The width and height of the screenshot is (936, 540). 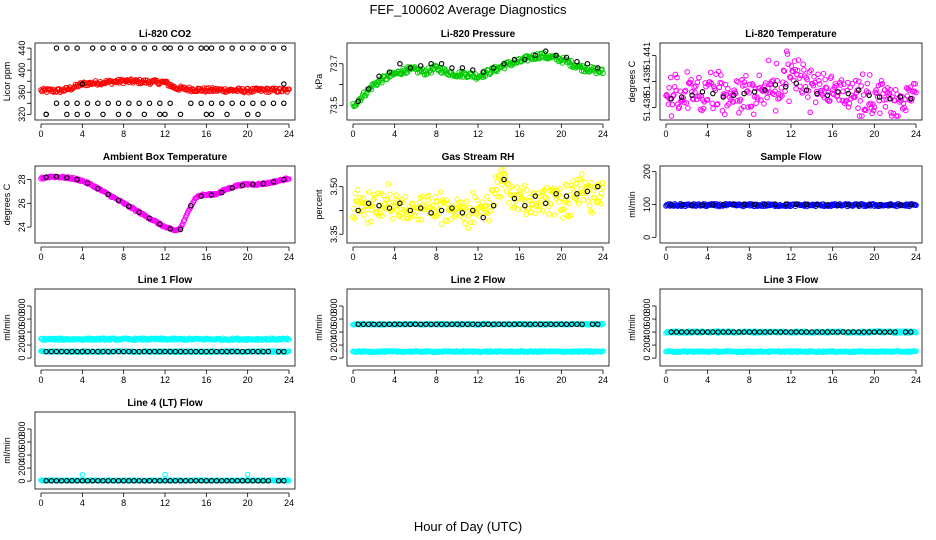 What do you see at coordinates (647, 319) in the screenshot?
I see `y-tick-label: 600` at bounding box center [647, 319].